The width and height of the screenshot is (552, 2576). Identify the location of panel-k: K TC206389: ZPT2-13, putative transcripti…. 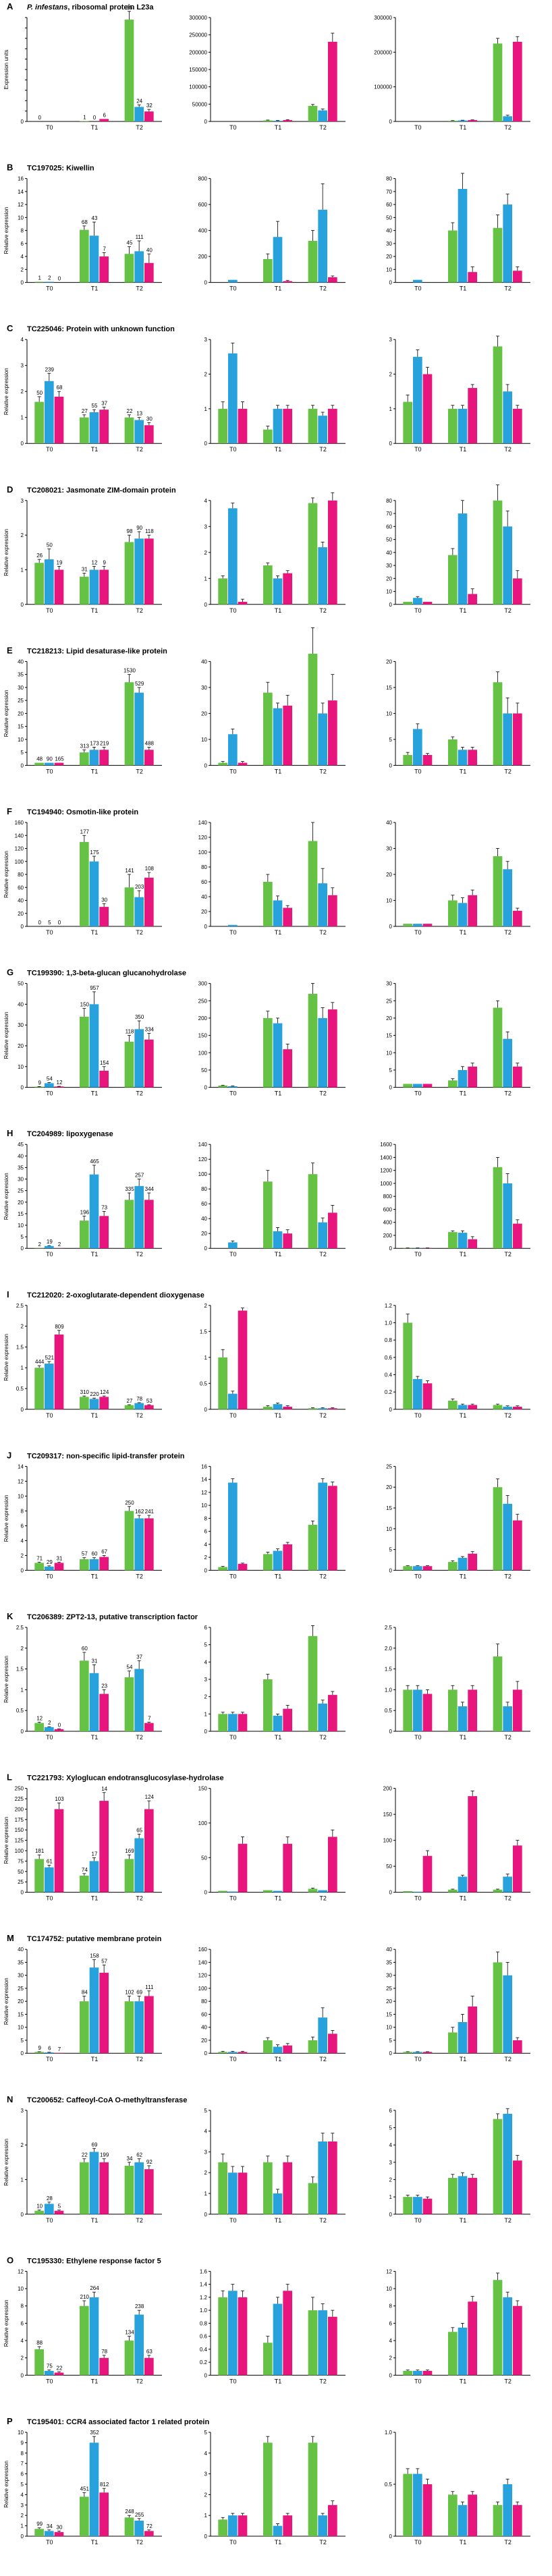
(266, 1676).